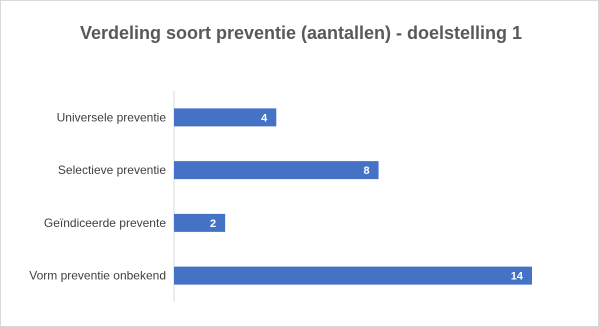  Describe the element at coordinates (112, 170) in the screenshot. I see `category-label: Selectieve preventie` at that location.